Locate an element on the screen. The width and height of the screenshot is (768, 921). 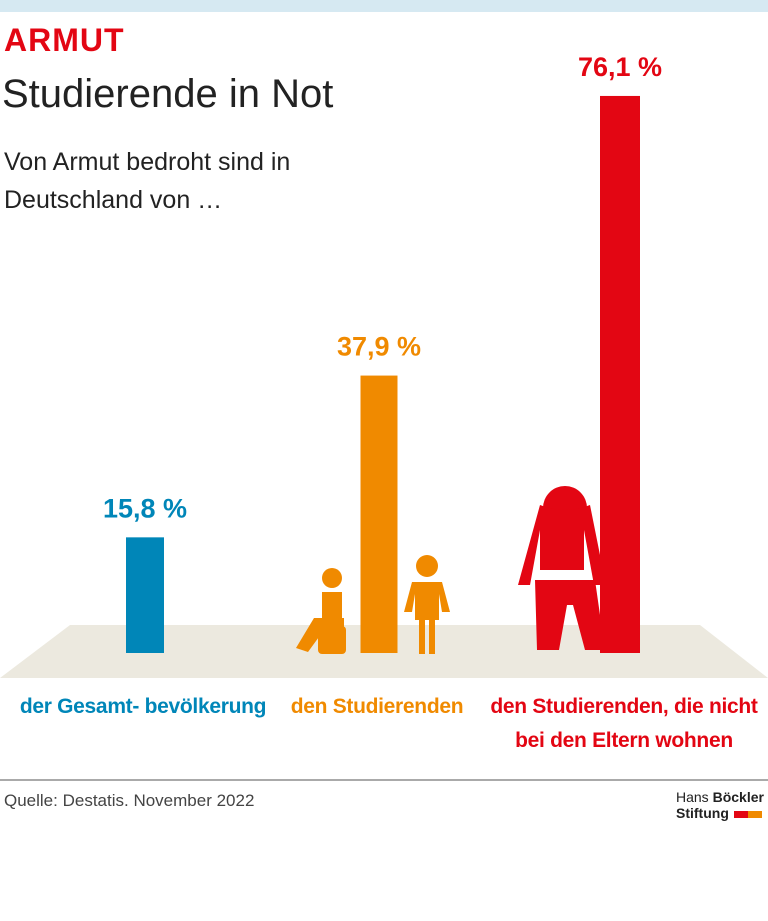
logo: Hans Böckler Stiftung is located at coordinates (720, 805).